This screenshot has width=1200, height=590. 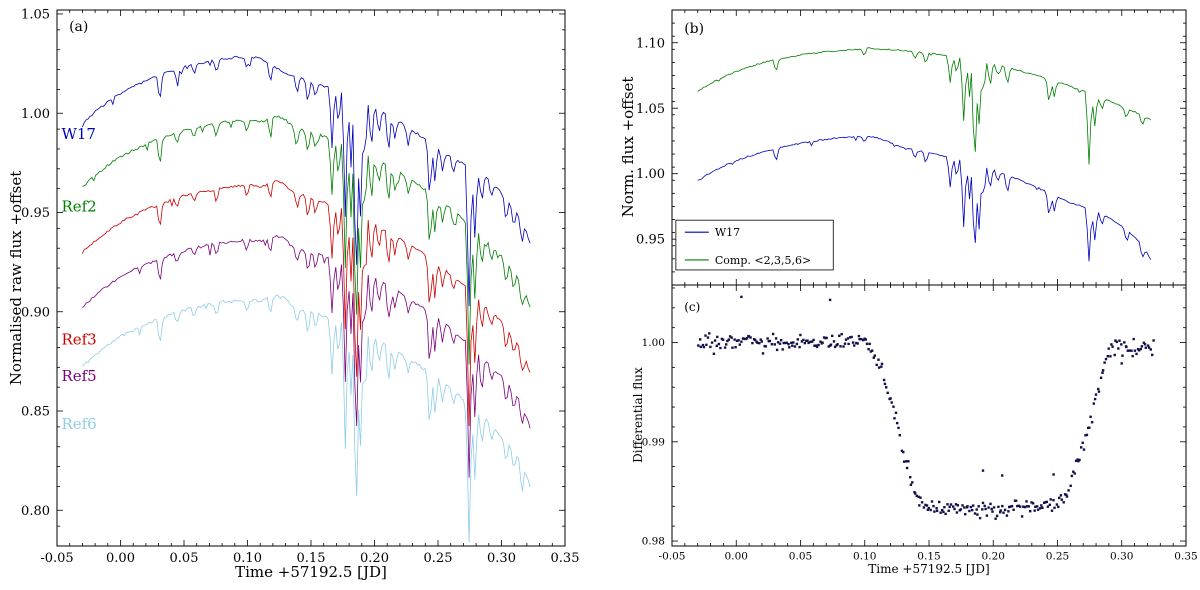 What do you see at coordinates (694, 29) in the screenshot?
I see `panel-b-annotation--b-: (b)` at bounding box center [694, 29].